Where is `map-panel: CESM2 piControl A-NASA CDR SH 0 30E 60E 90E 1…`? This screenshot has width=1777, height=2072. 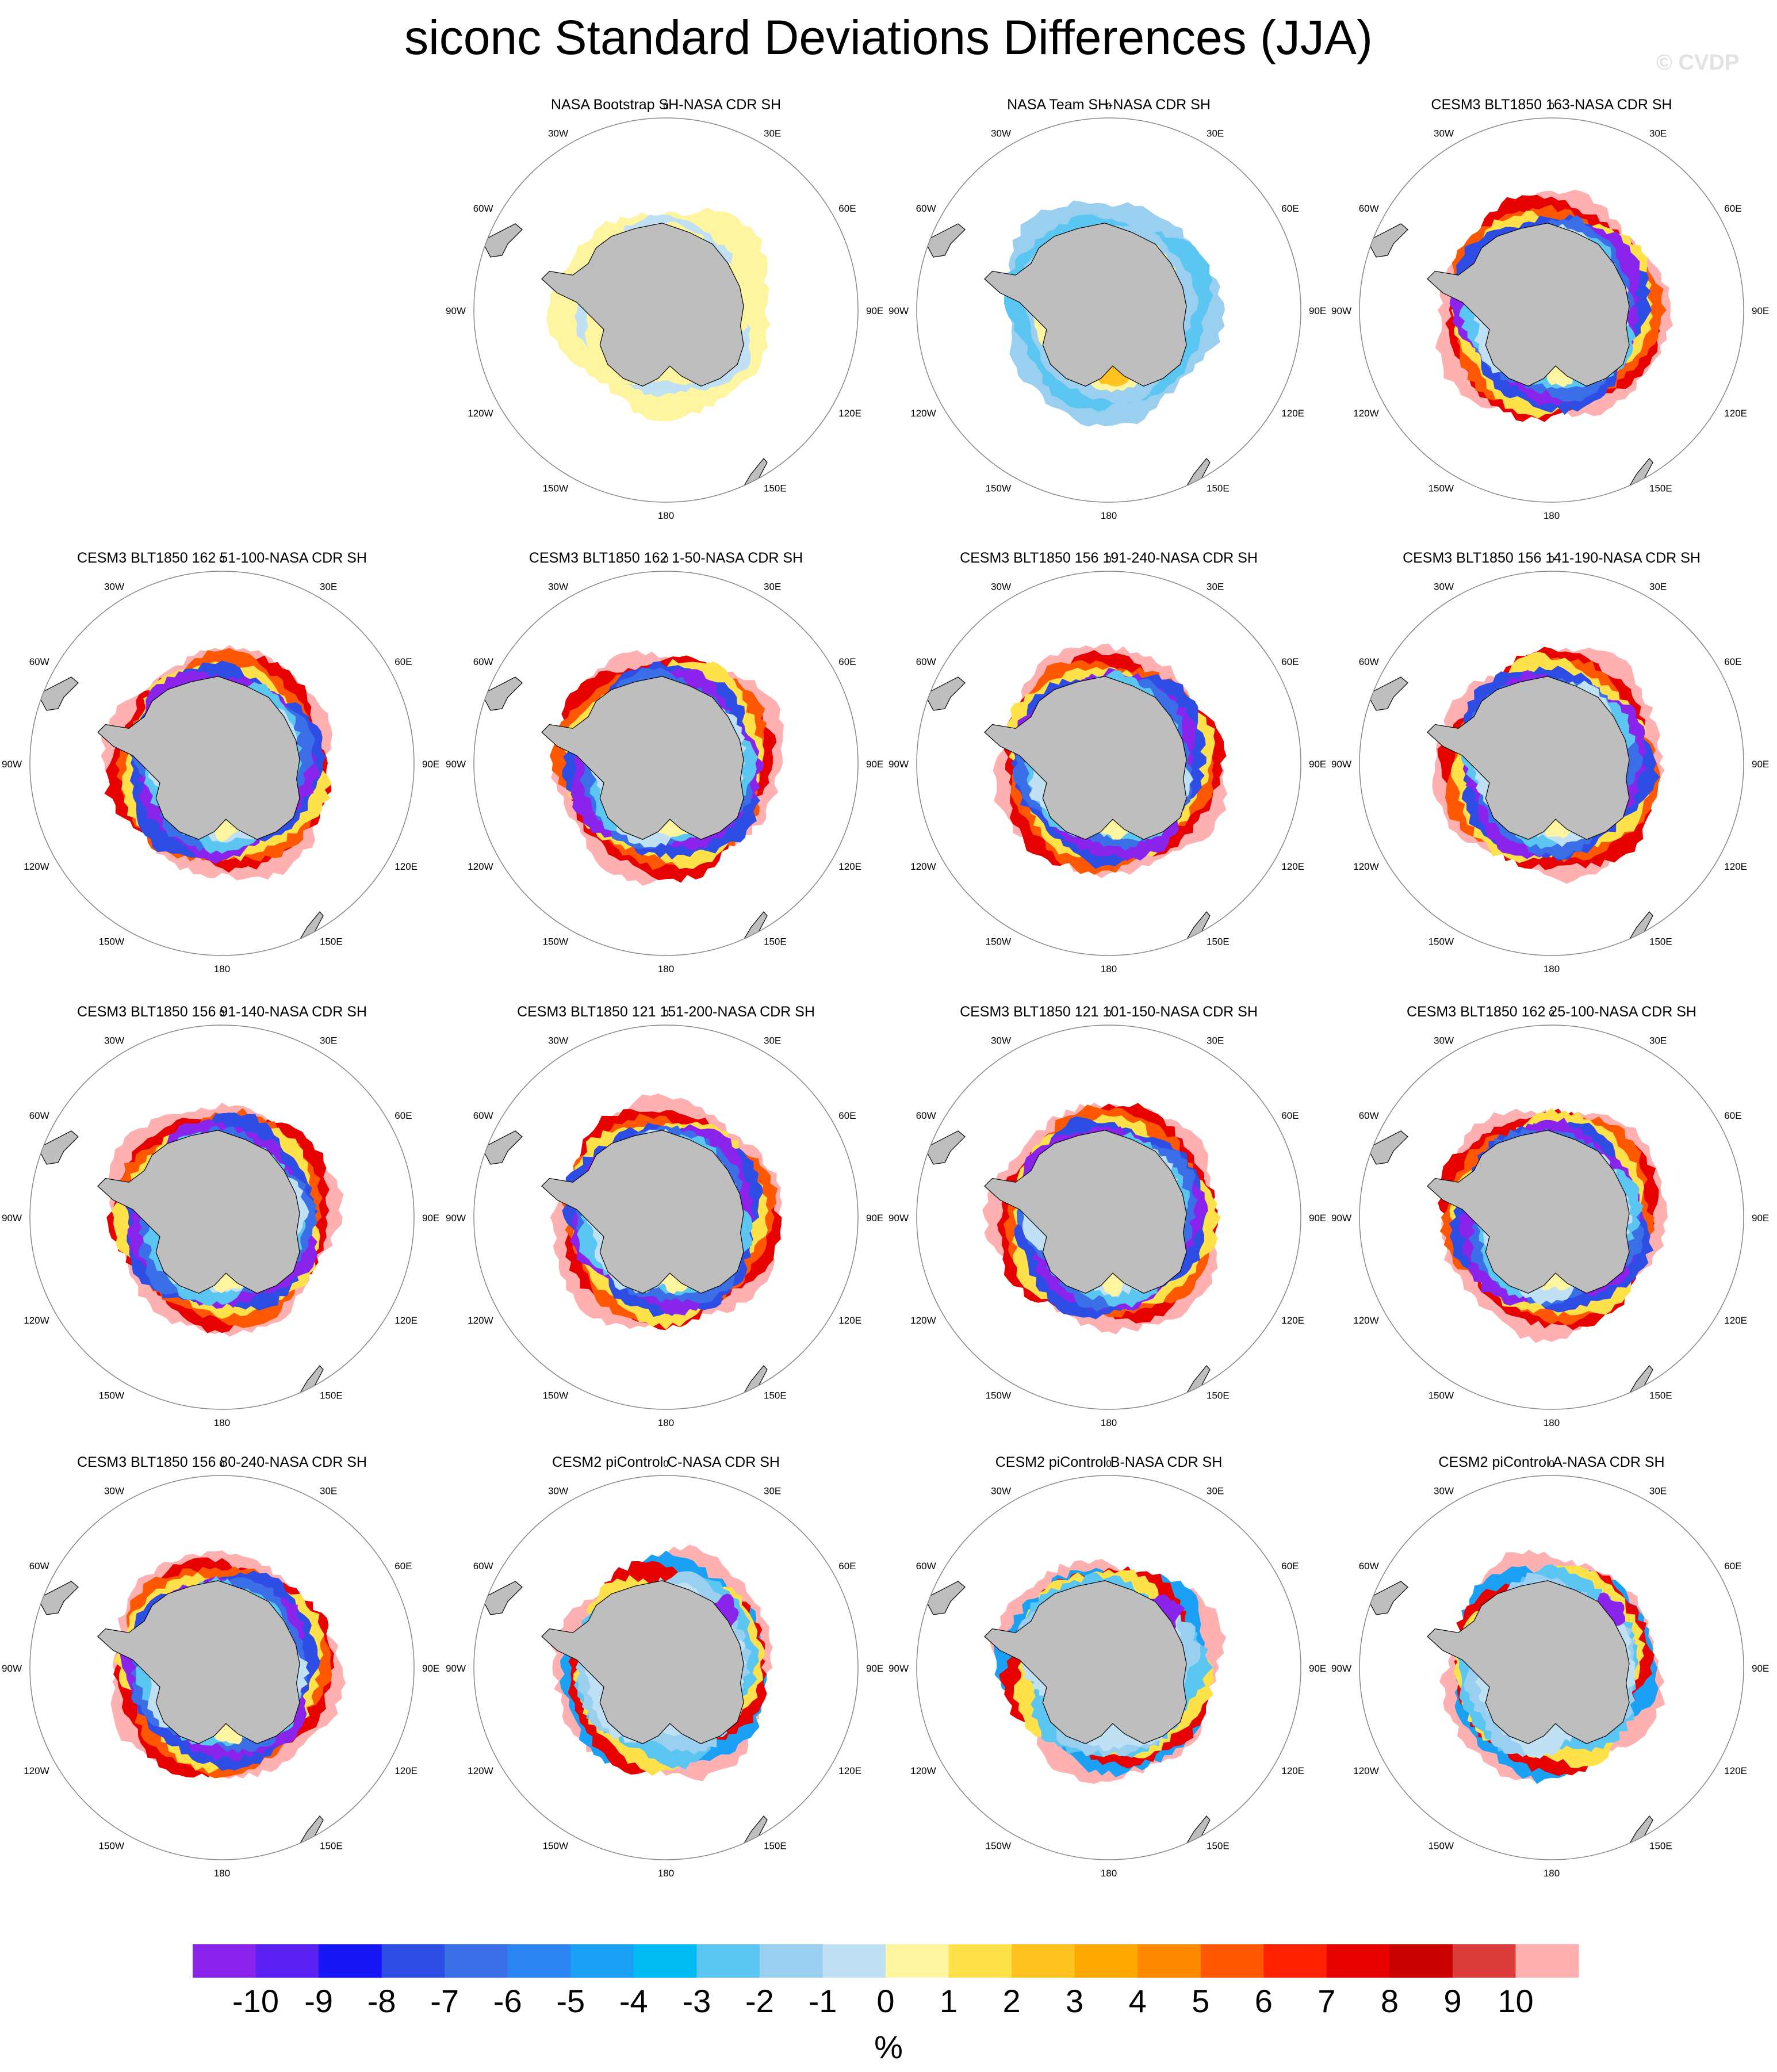
map-panel: CESM2 piControl A-NASA CDR SH 0 30E 60E 90E 1… is located at coordinates (1552, 1680).